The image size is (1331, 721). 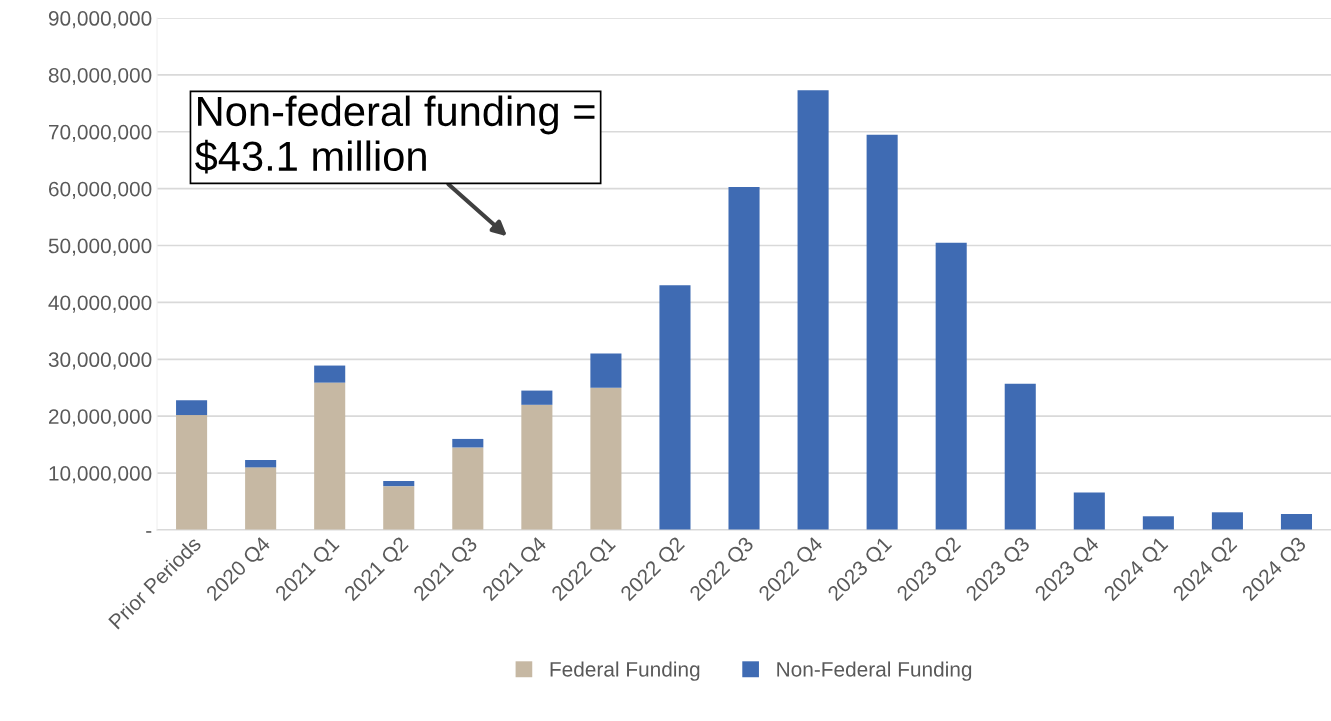 What do you see at coordinates (100, 361) in the screenshot?
I see `y-tick-label: 30,000,000` at bounding box center [100, 361].